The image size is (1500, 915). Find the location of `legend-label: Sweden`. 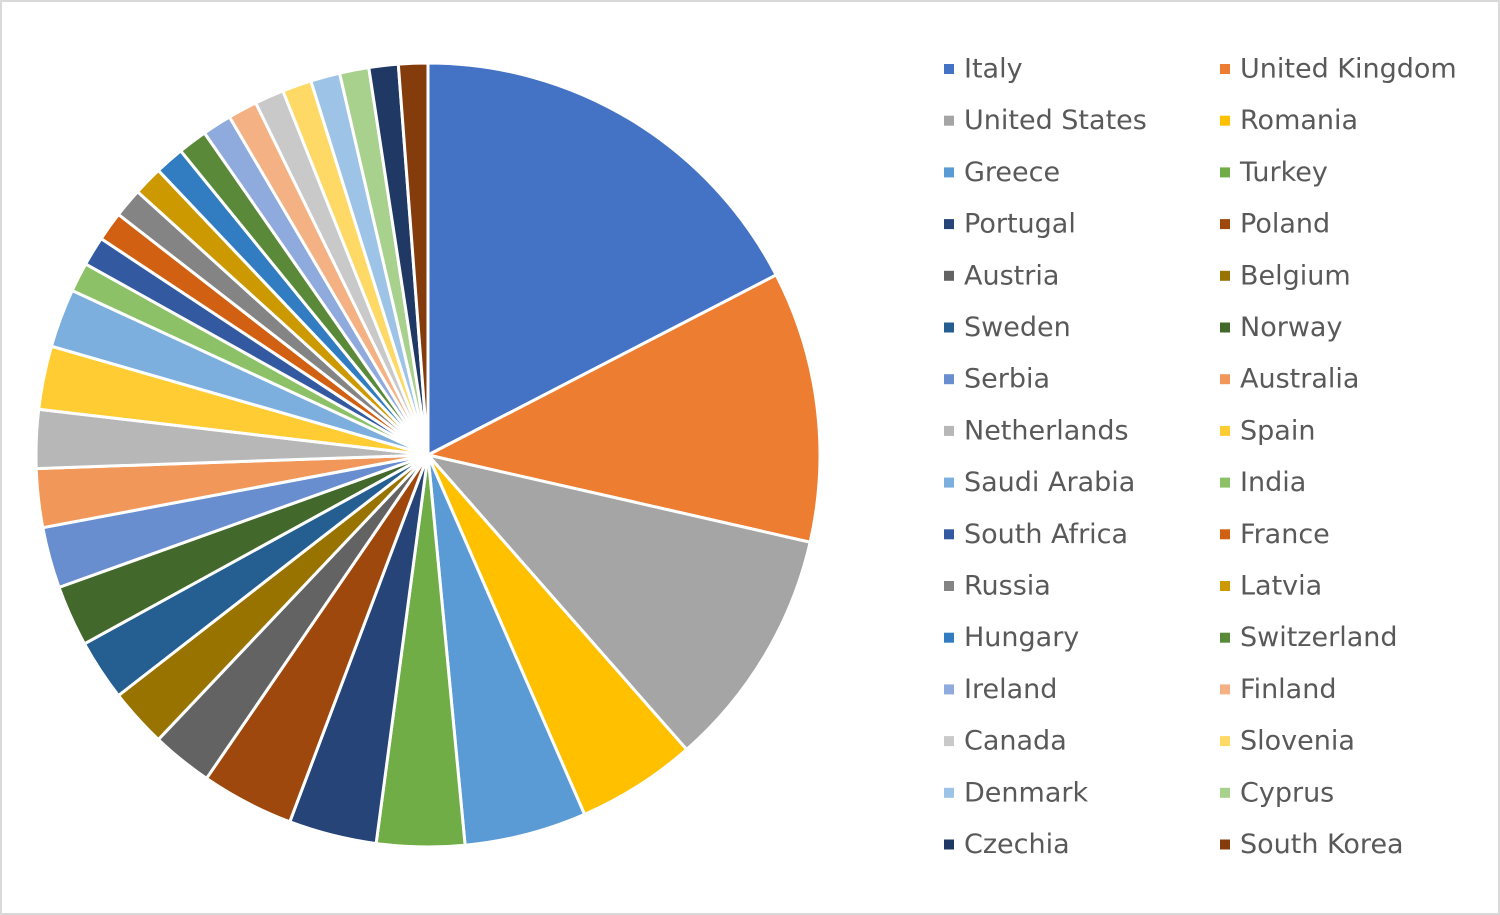

legend-label: Sweden is located at coordinates (1017, 327).